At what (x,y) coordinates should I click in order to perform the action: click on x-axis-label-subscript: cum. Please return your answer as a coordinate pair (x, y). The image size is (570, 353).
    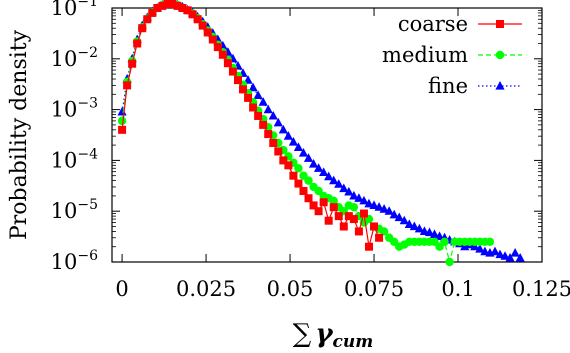
    Looking at the image, I should click on (353, 342).